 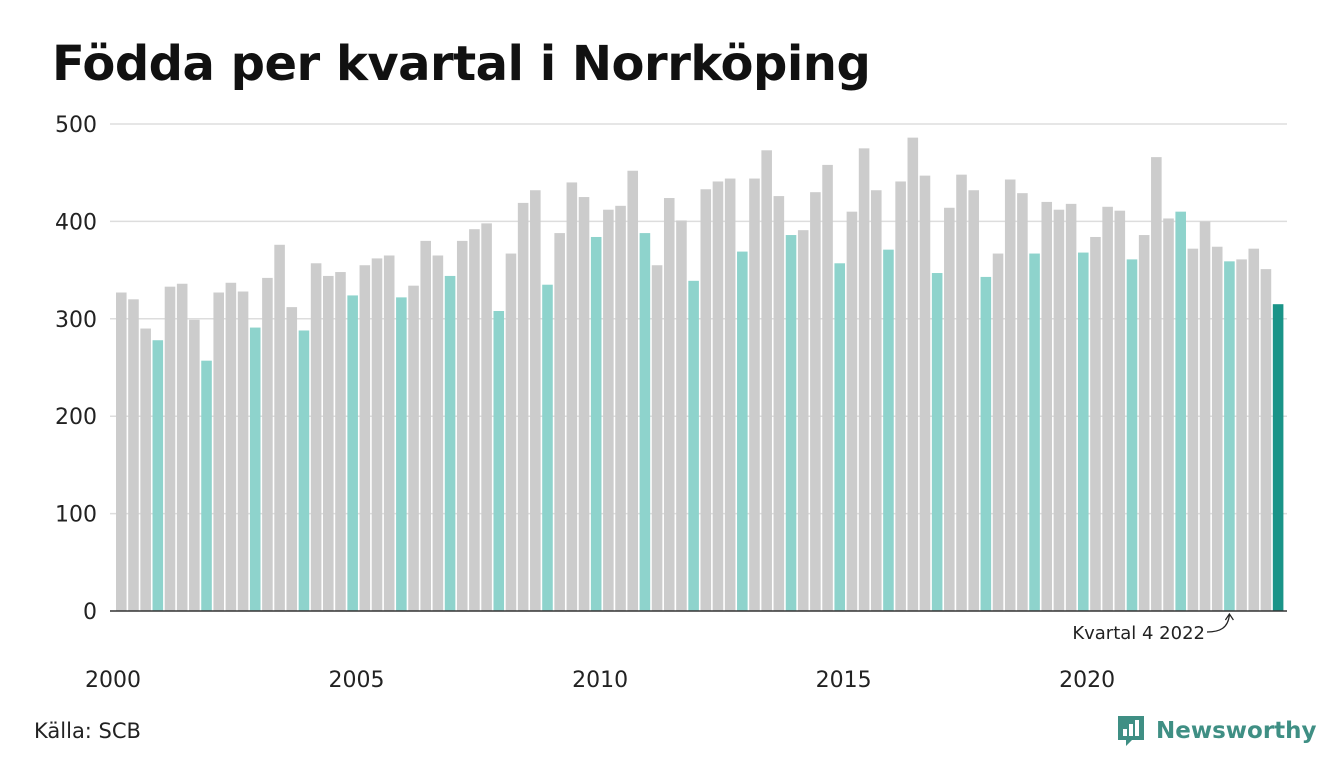 I want to click on annotation: Kvartal 4 2022, so click(x=1153, y=628).